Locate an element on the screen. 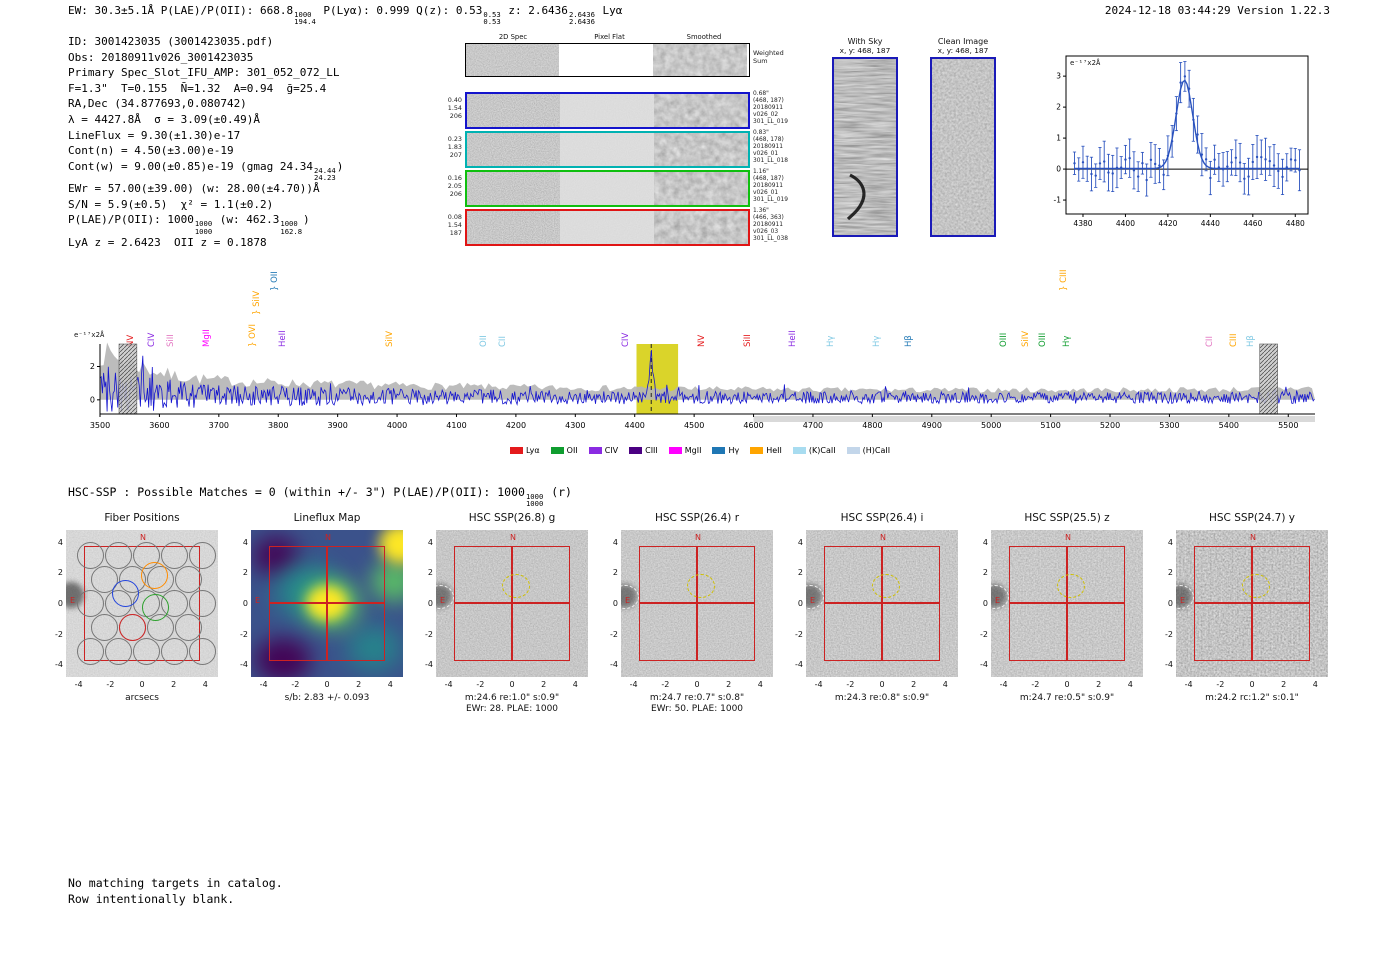 Image resolution: width=1400 pixels, height=953 pixels. stacked-fraction: 24.44 24.23 is located at coordinates (325, 173).